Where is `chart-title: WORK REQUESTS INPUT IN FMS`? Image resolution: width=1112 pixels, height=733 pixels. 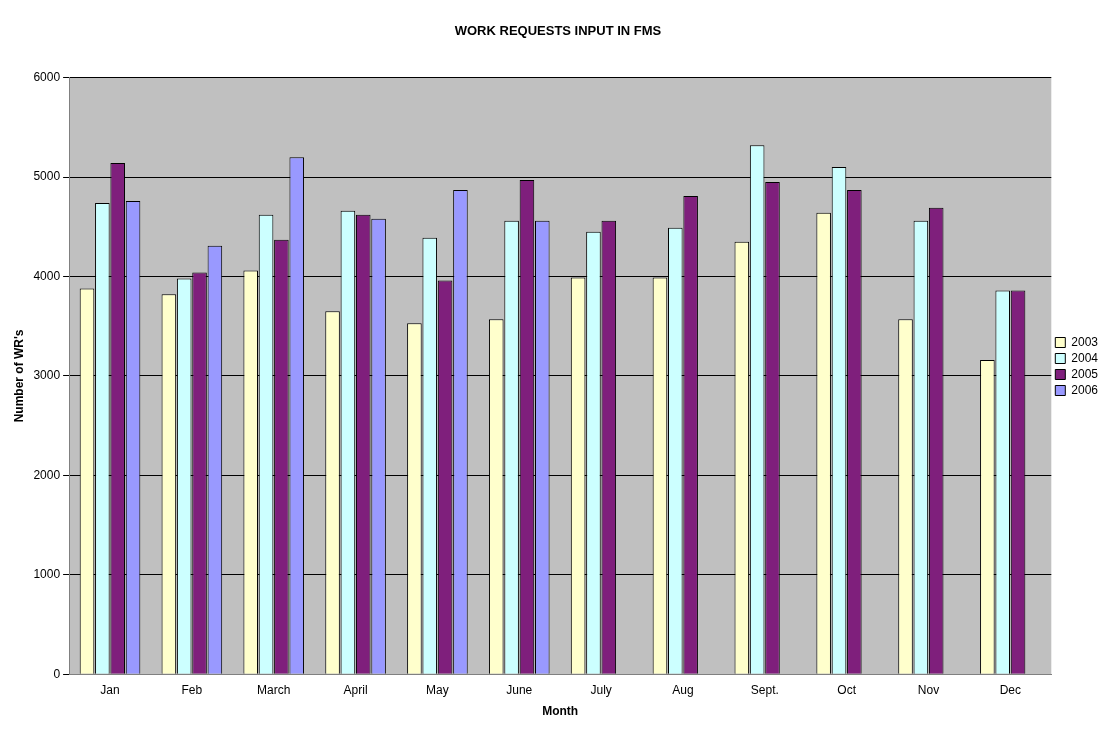 chart-title: WORK REQUESTS INPUT IN FMS is located at coordinates (558, 31).